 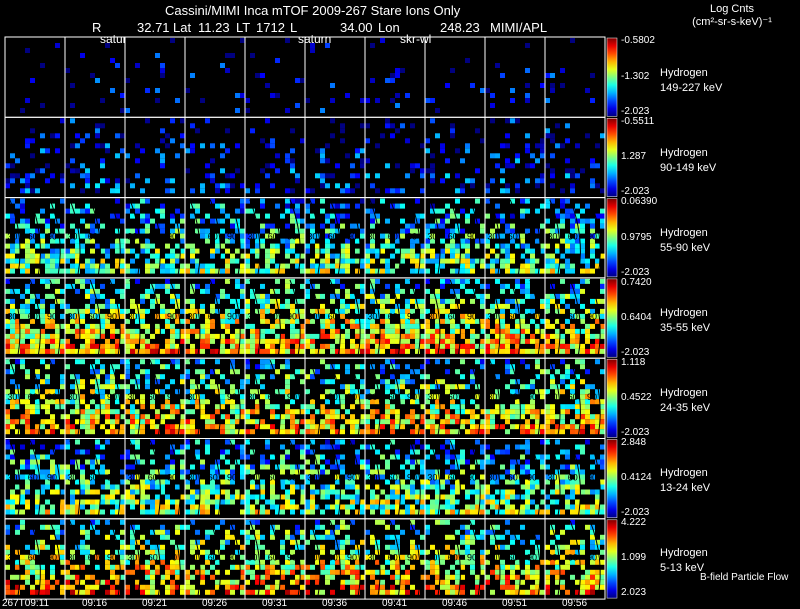 I want to click on org-label: MIMI/APL, so click(x=519, y=27).